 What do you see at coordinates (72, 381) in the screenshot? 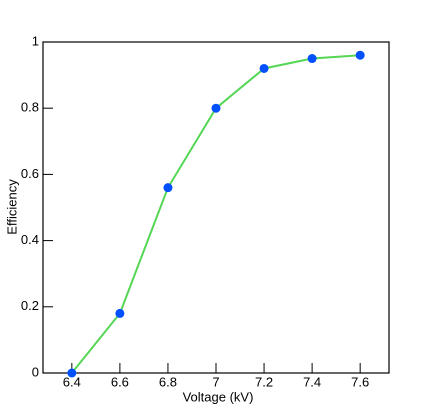
I see `x-tick-label: 6.4` at bounding box center [72, 381].